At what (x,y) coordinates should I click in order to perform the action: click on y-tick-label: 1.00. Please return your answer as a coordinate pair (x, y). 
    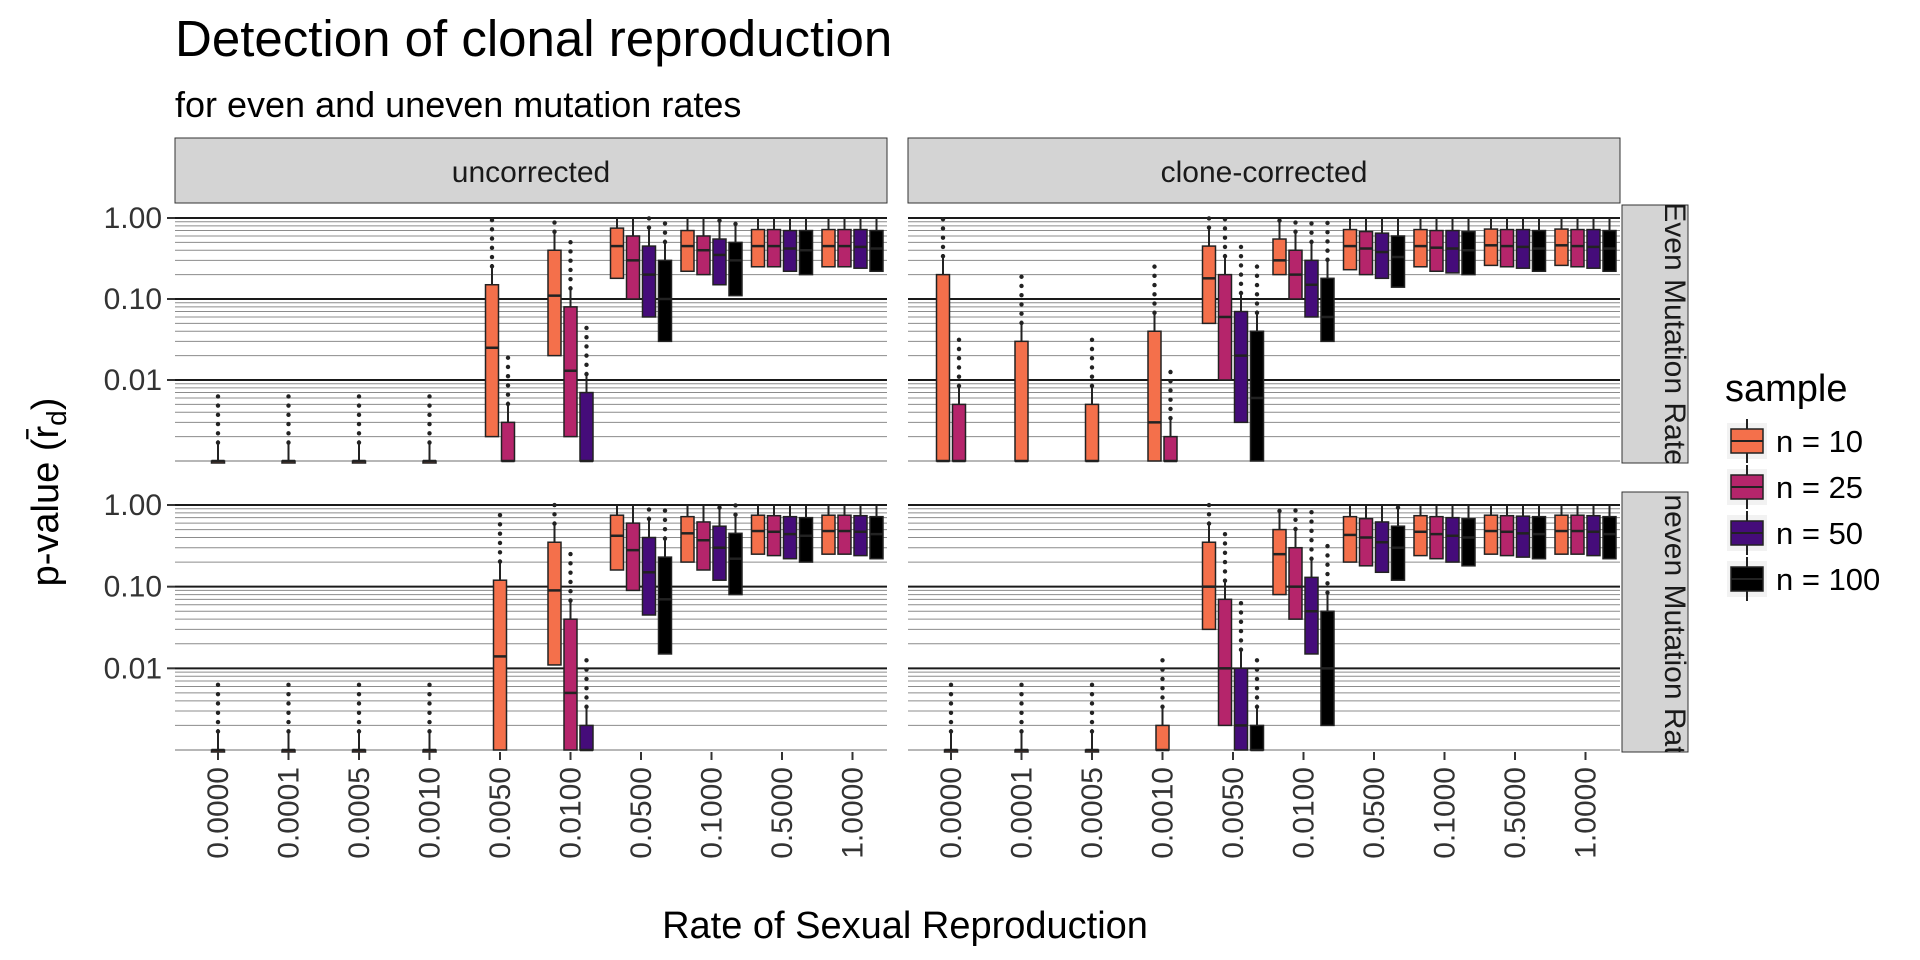
    Looking at the image, I should click on (133, 218).